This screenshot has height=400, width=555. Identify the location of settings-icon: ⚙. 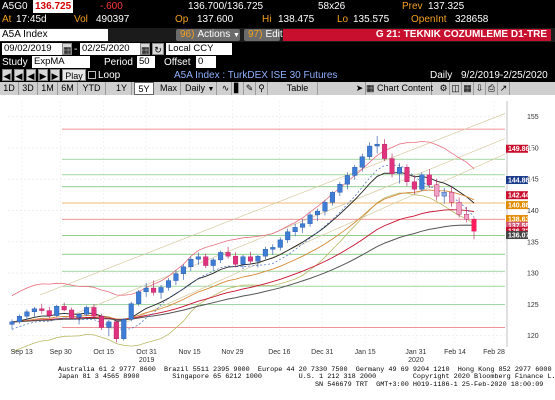
(444, 88).